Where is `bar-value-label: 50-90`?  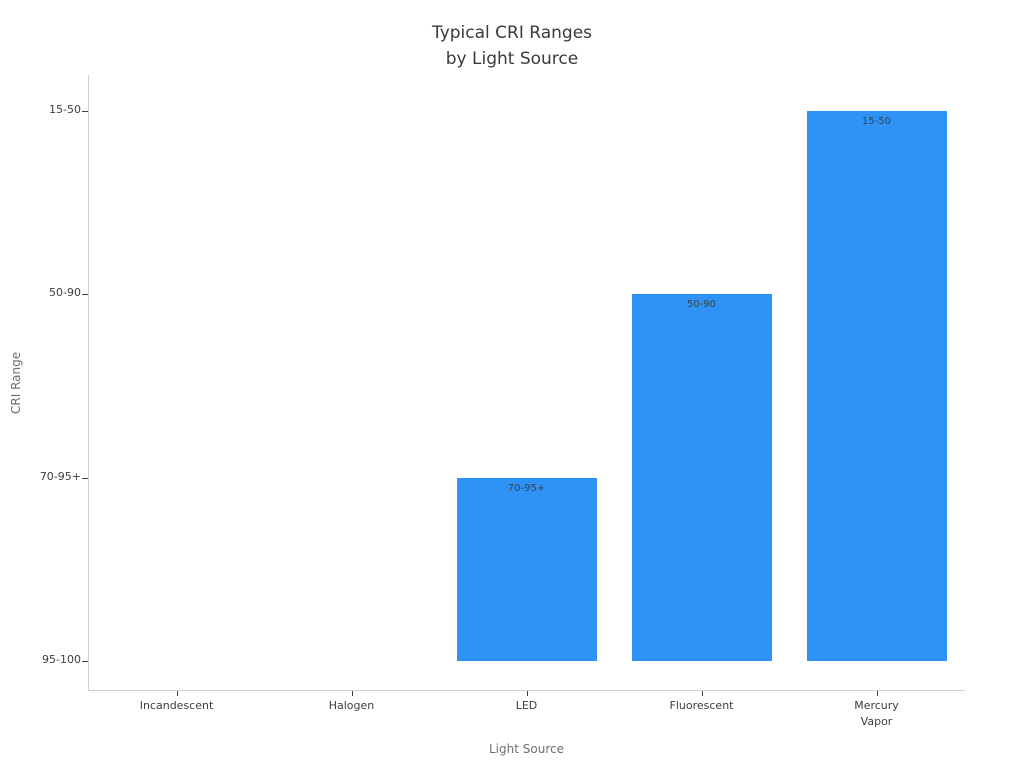
bar-value-label: 50-90 is located at coordinates (701, 304).